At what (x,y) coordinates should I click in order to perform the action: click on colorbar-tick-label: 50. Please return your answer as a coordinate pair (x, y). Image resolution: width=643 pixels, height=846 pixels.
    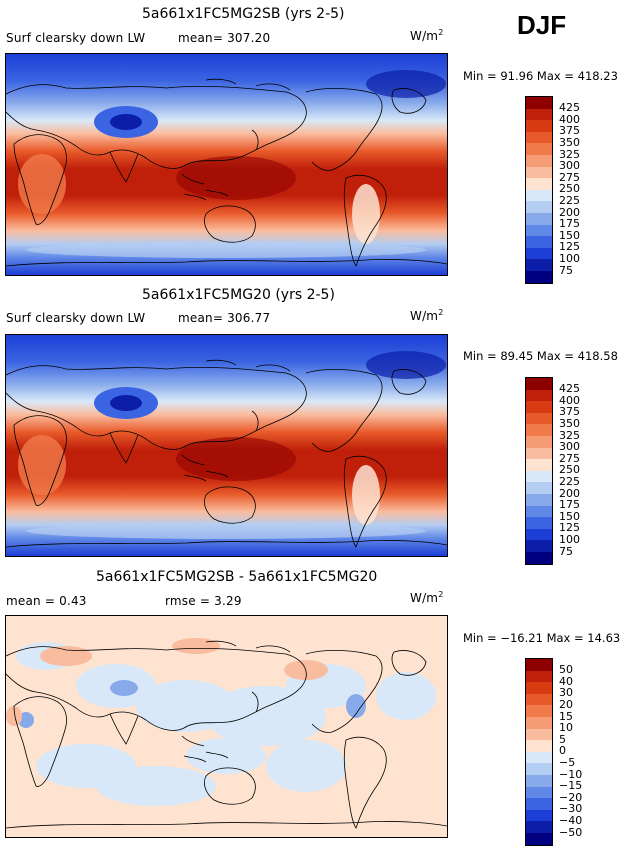
    Looking at the image, I should click on (566, 670).